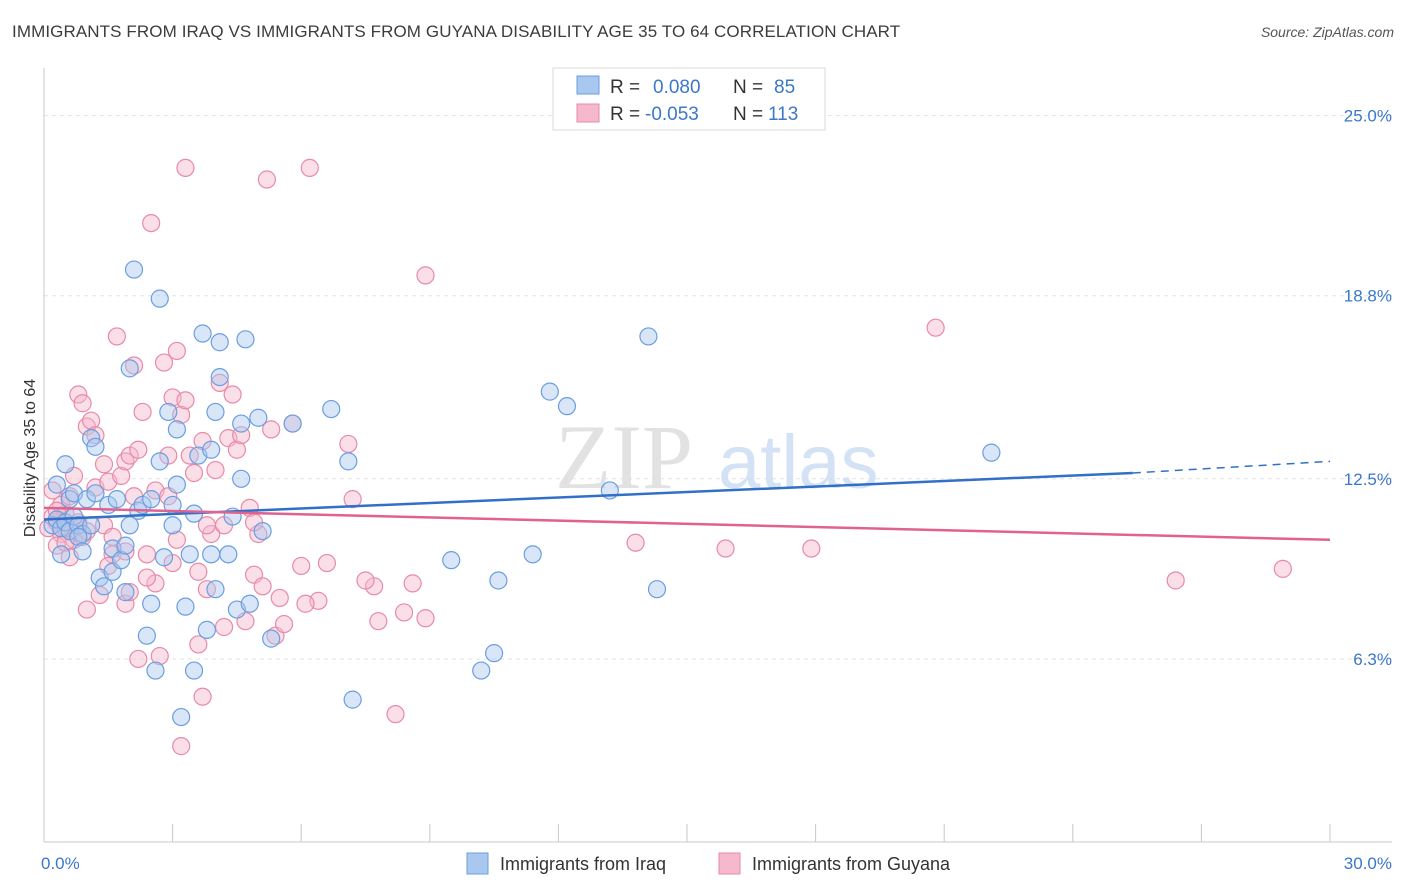 This screenshot has width=1406, height=892. Describe the element at coordinates (1368, 116) in the screenshot. I see `y-tick-label: 25.0%` at that location.